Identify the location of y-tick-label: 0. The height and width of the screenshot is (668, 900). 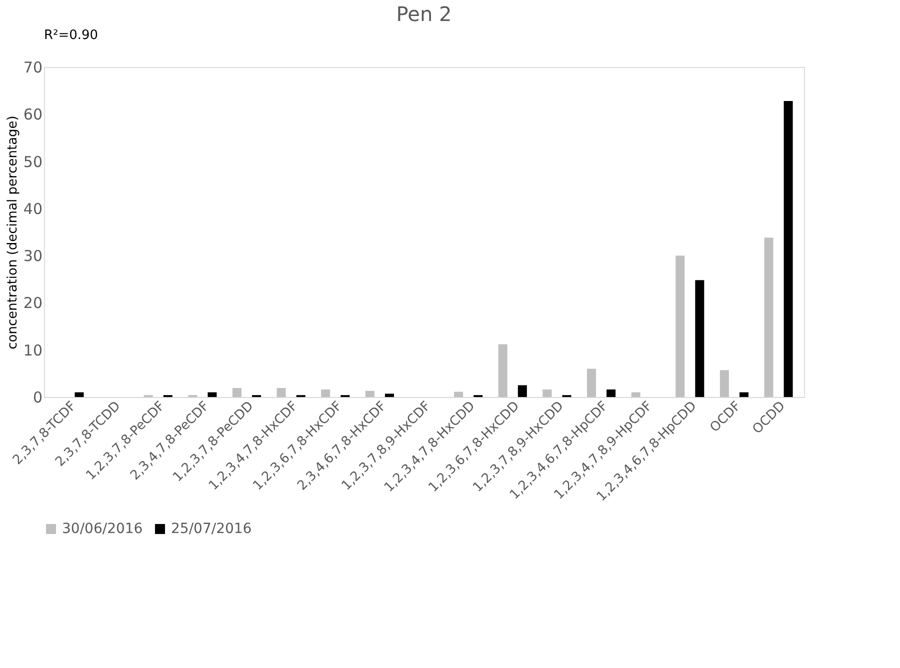
(37, 397).